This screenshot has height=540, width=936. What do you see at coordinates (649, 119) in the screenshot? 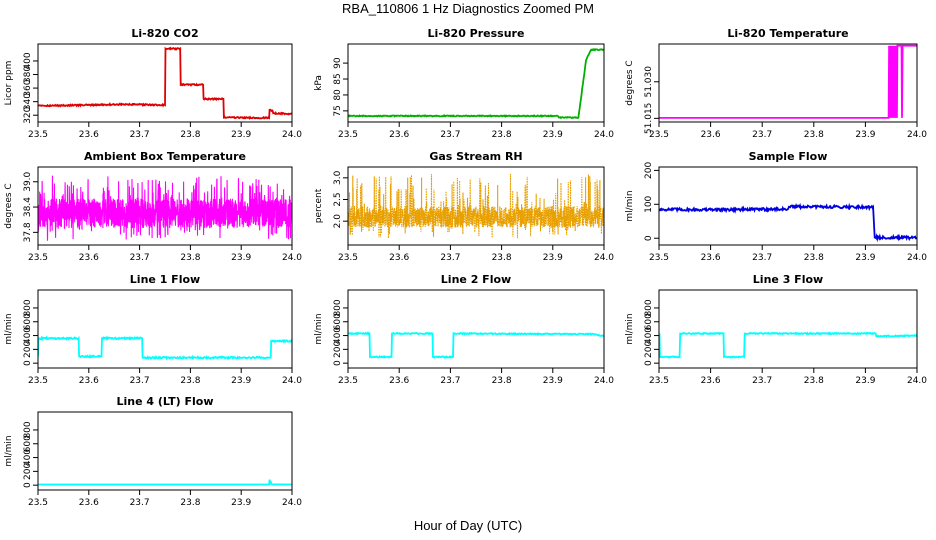
I see `y-tick-label: 51.015` at bounding box center [649, 119].